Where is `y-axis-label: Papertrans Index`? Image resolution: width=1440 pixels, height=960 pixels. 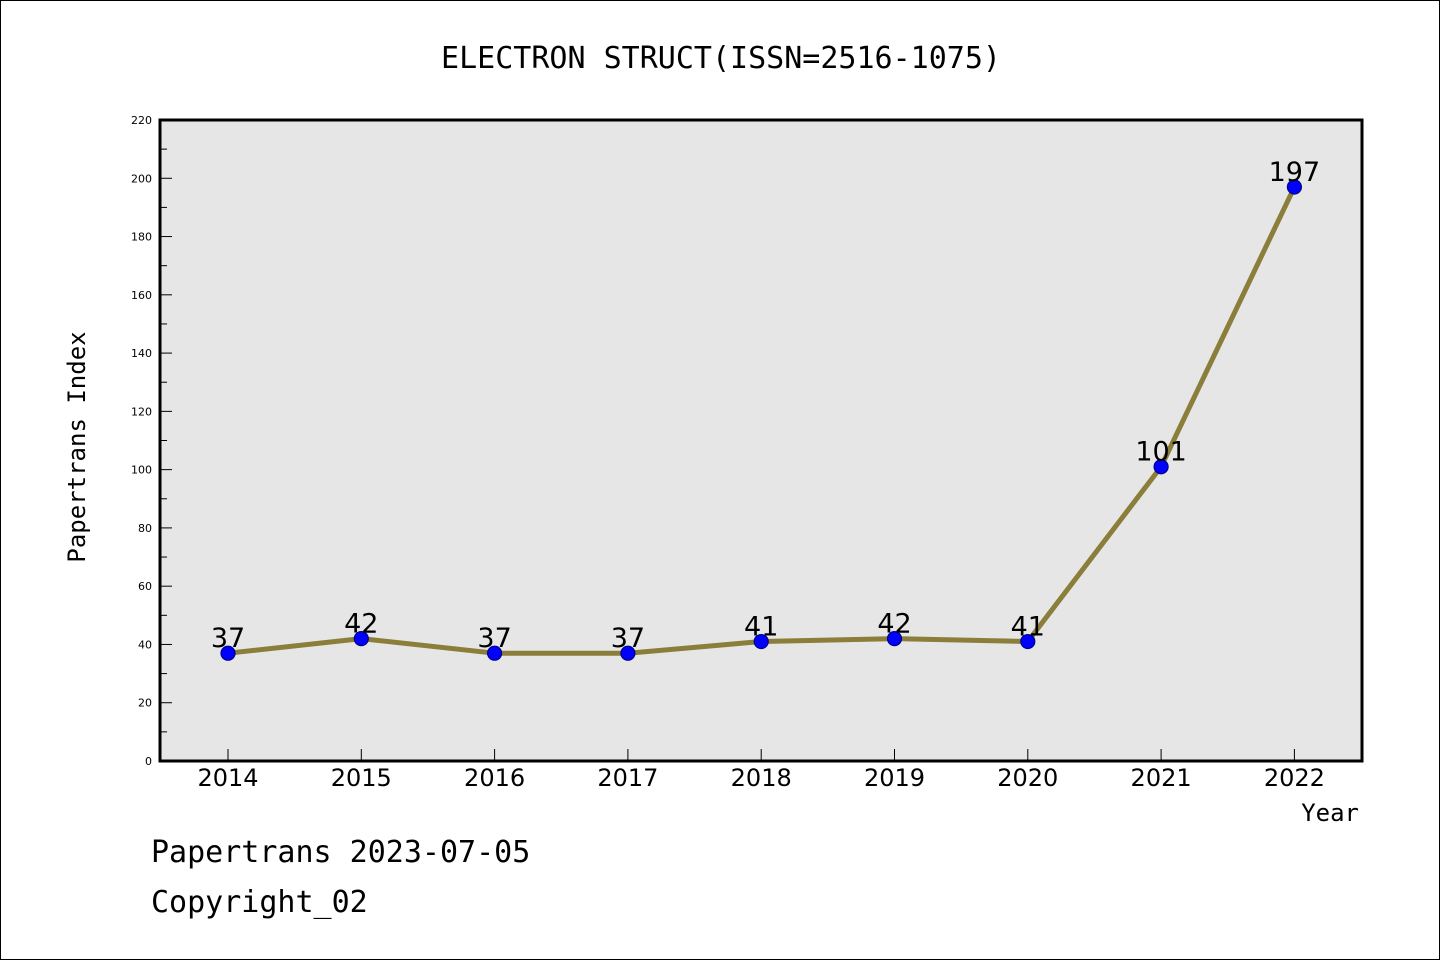
y-axis-label: Papertrans Index is located at coordinates (77, 446).